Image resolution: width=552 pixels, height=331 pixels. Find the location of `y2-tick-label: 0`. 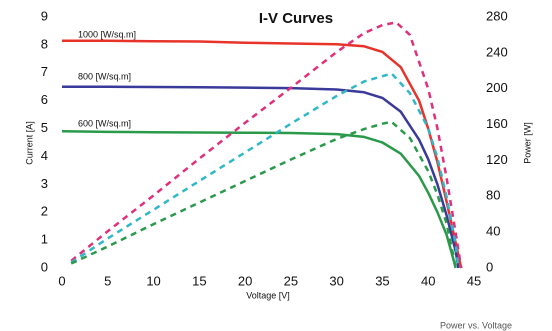

y2-tick-label: 0 is located at coordinates (489, 266).